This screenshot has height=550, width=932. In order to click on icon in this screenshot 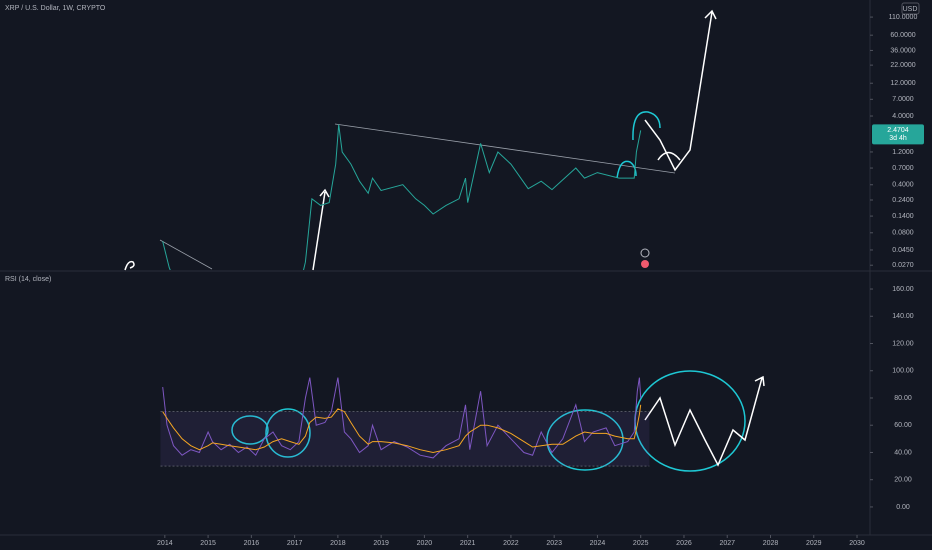, I will do `click(129, 265)`.